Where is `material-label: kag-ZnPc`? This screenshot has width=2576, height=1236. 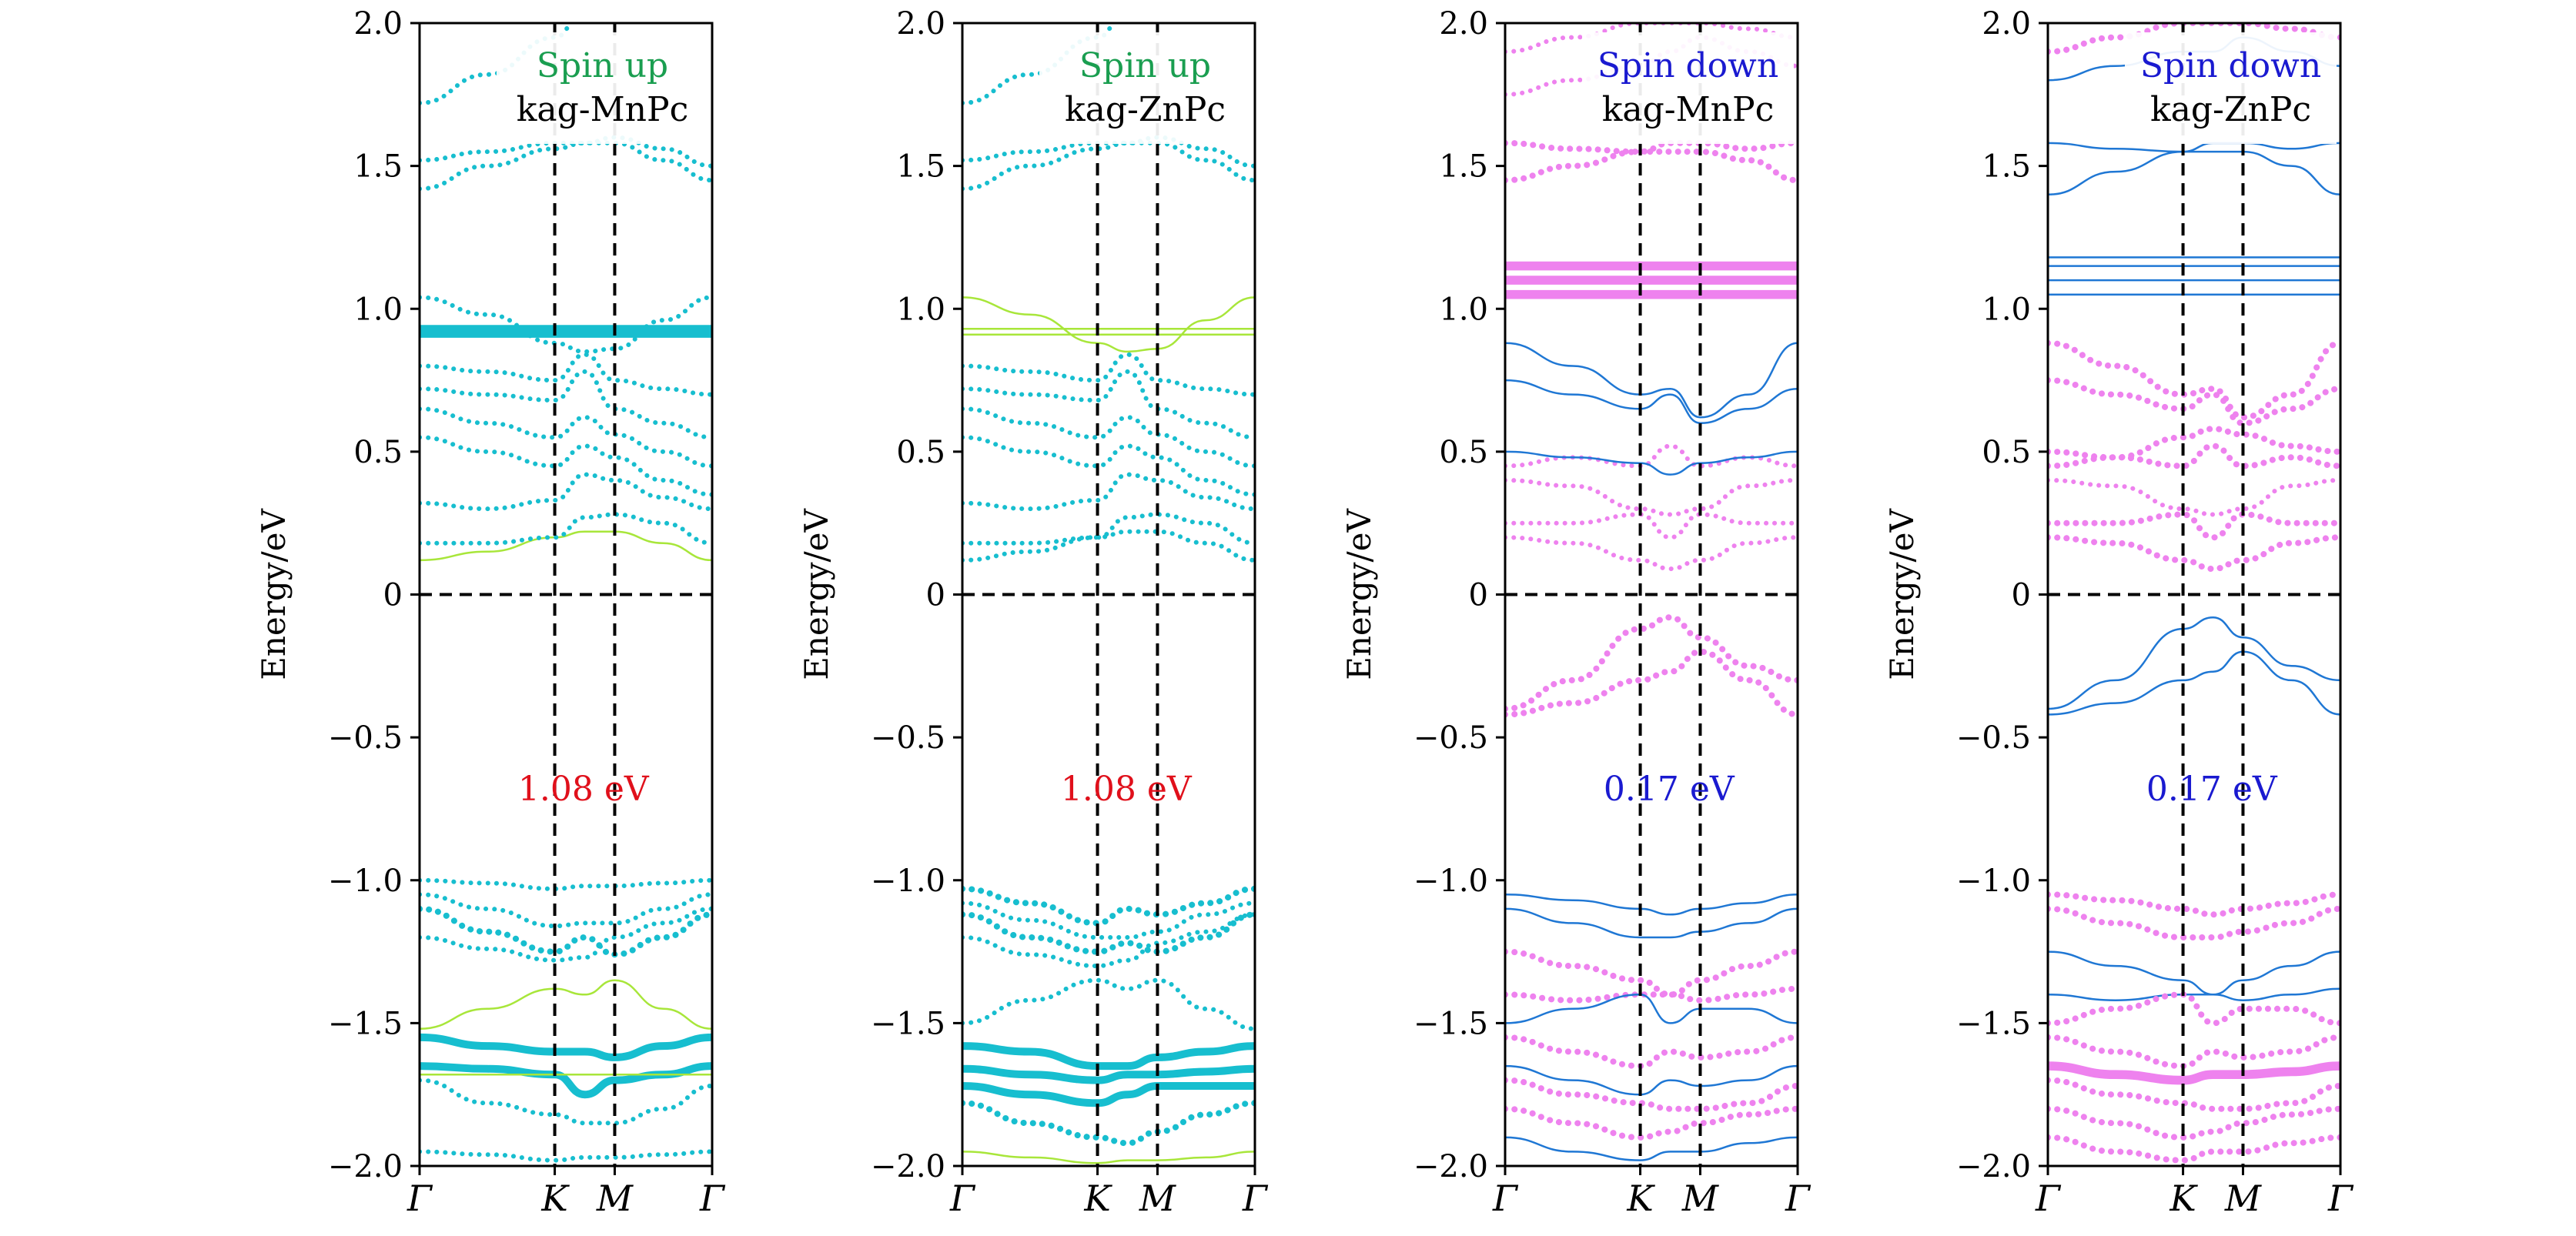 material-label: kag-ZnPc is located at coordinates (1146, 109).